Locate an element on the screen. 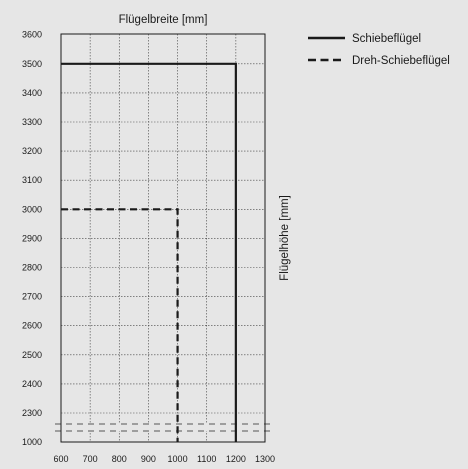 This screenshot has width=468, height=469. y-tick-label: 3400 is located at coordinates (32, 93).